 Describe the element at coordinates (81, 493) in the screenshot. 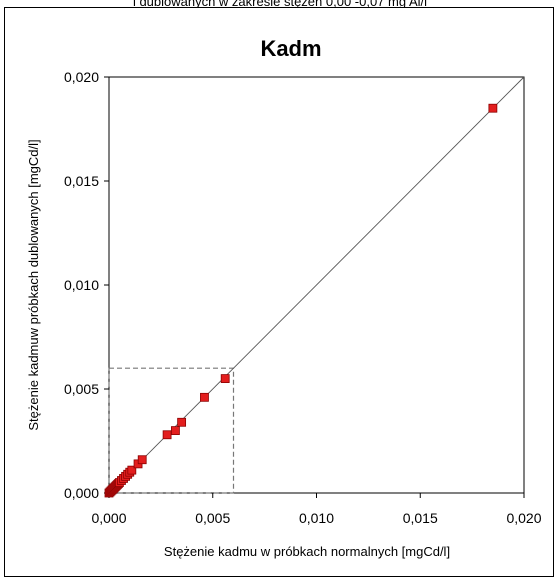

I see `y-tick-label: 0,000` at that location.